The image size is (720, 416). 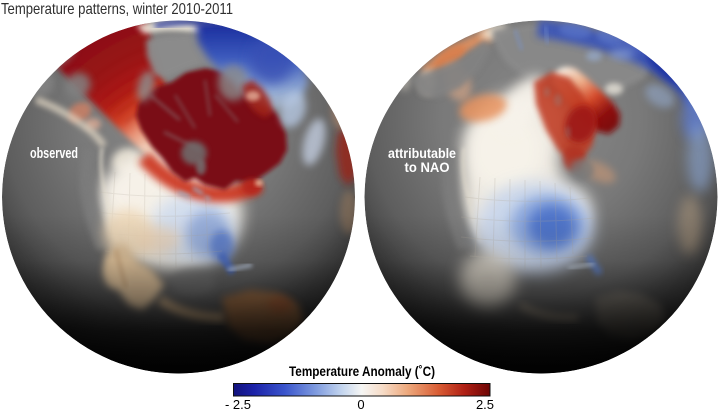 I want to click on svg-text: to NAO, so click(x=427, y=167).